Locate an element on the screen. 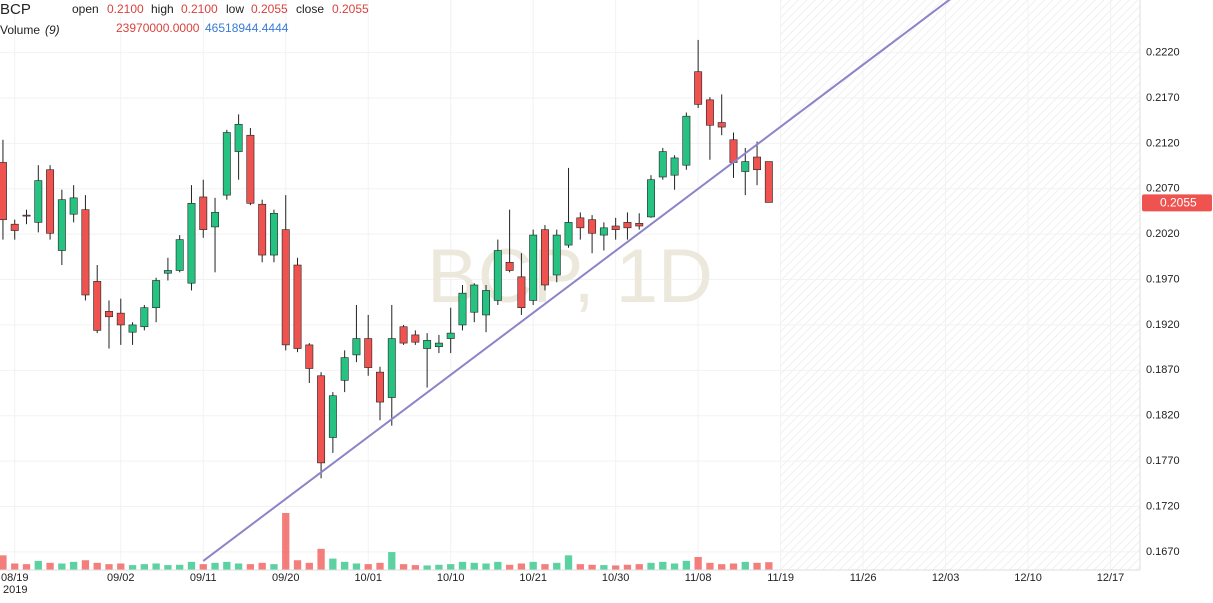 The height and width of the screenshot is (603, 1213). y-tick-label: 0.1770 is located at coordinates (1163, 461).